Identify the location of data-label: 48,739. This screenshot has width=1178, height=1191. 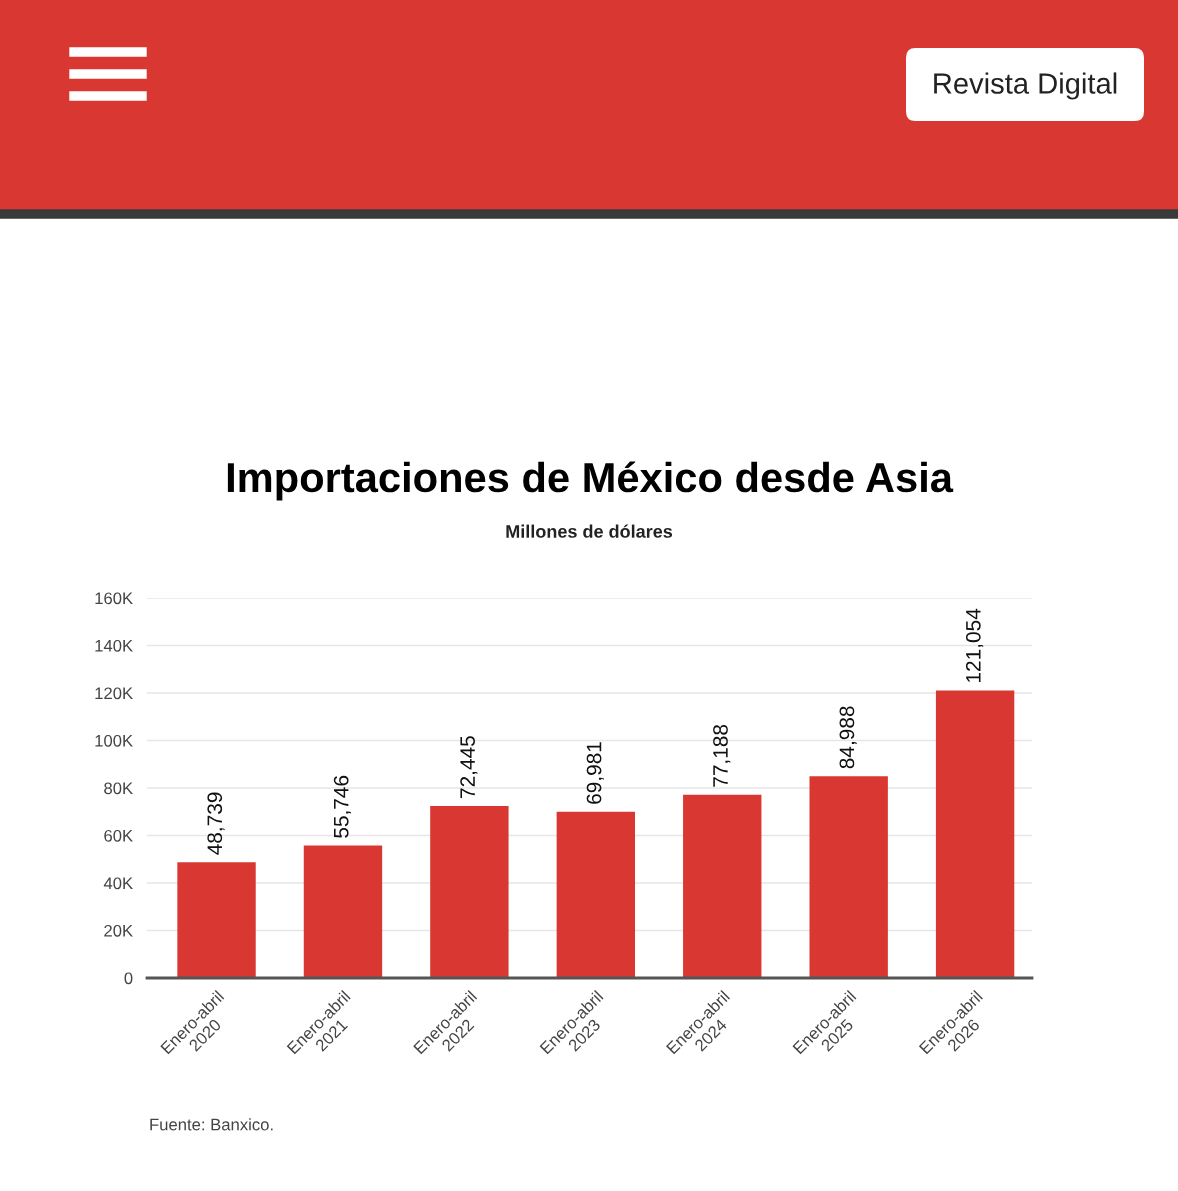
(216, 823).